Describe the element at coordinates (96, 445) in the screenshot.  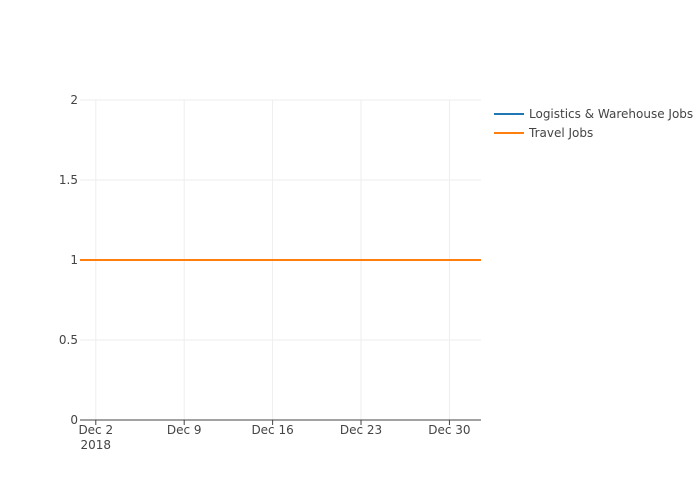
I see `x-tick-sublabel: 2018` at that location.